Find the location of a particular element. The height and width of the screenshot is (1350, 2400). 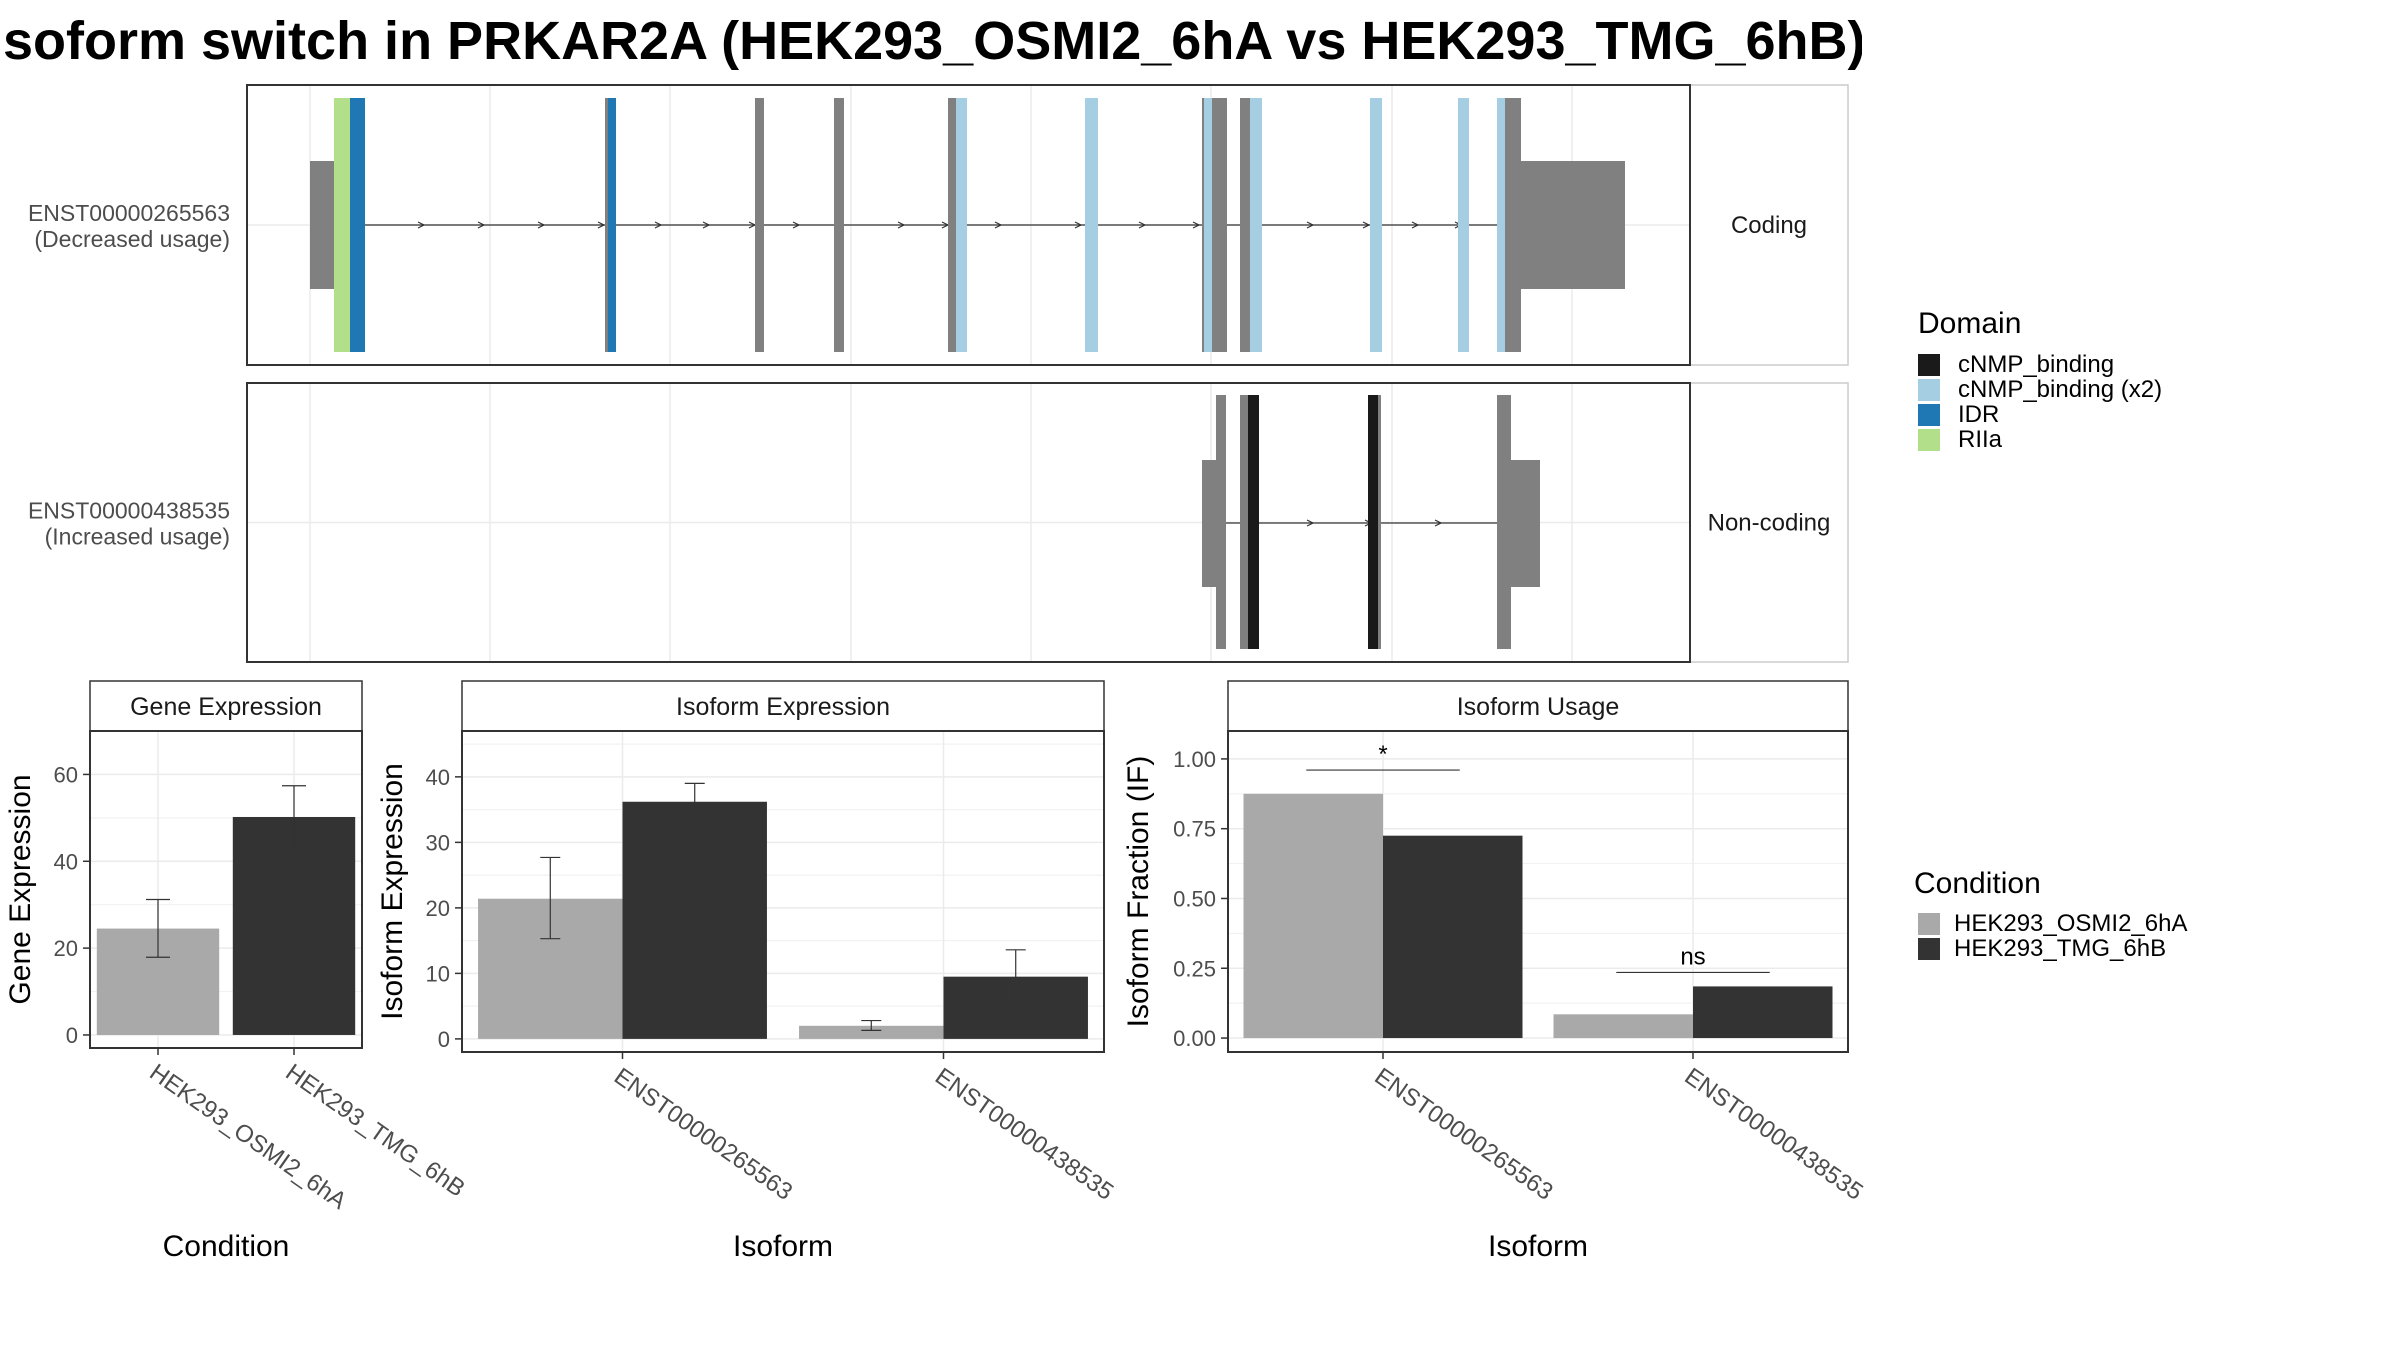

exon-domain-riia is located at coordinates (343, 225).